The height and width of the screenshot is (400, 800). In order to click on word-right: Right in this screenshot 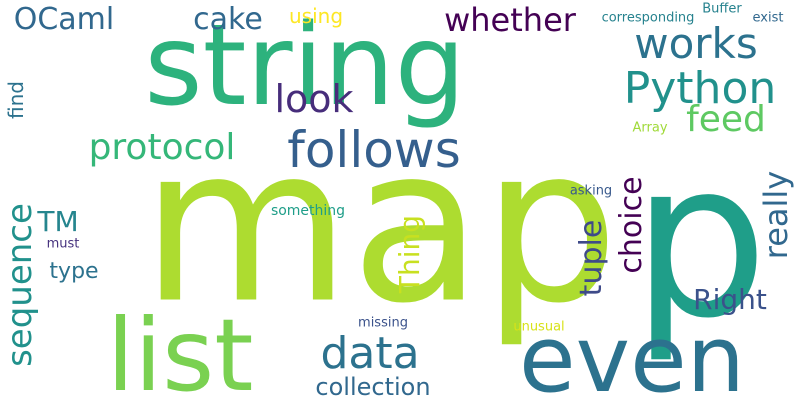, I will do `click(730, 299)`.